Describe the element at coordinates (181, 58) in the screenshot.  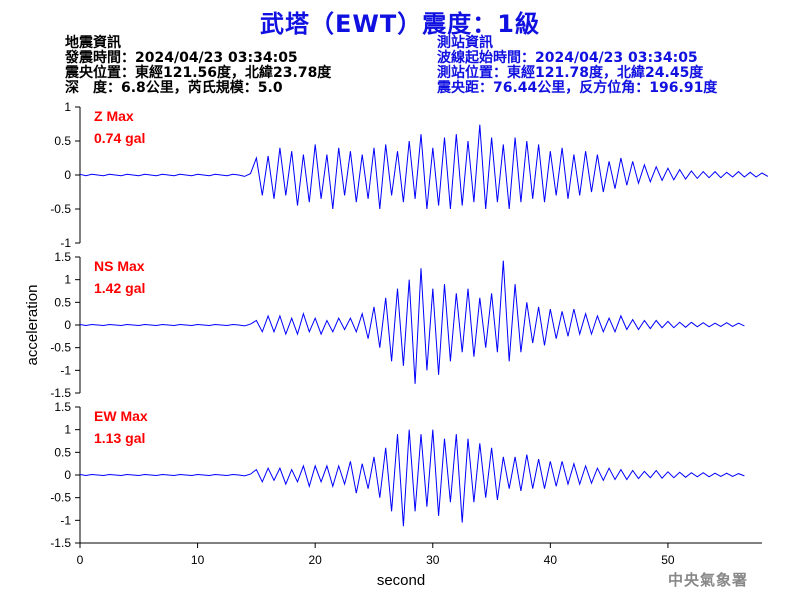
I see `quake-time: 發震時間：2024/04/23 03:34:05` at that location.